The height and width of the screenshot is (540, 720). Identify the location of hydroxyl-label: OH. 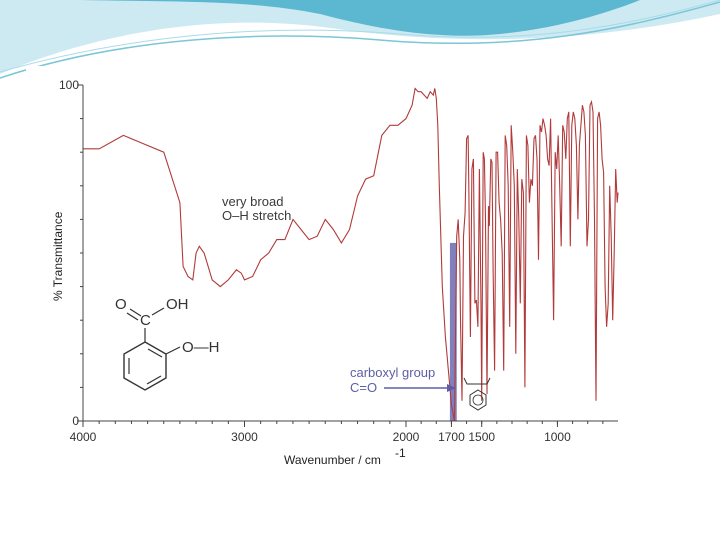
(177, 304).